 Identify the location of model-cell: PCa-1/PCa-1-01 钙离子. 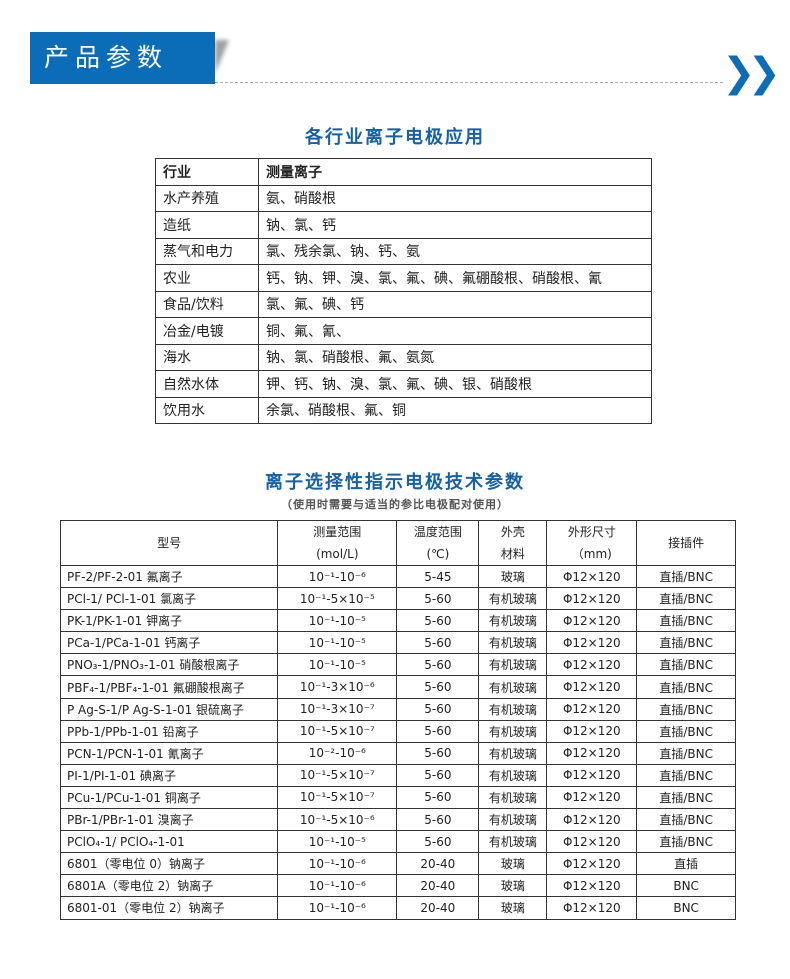
(169, 643).